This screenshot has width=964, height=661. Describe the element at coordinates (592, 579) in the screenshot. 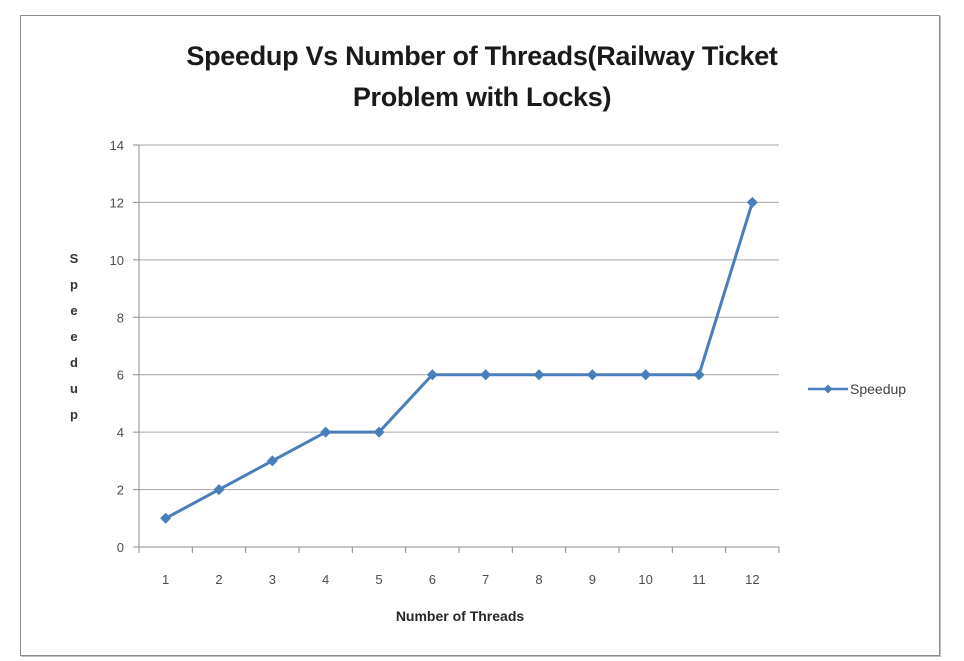

I see `x-tick-label: 9` at that location.